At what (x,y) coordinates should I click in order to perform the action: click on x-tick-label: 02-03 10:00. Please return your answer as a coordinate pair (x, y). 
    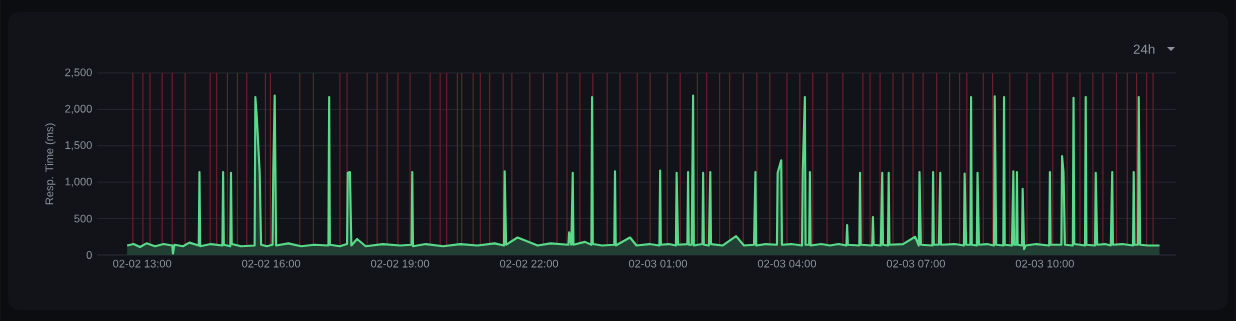
    Looking at the image, I should click on (1044, 263).